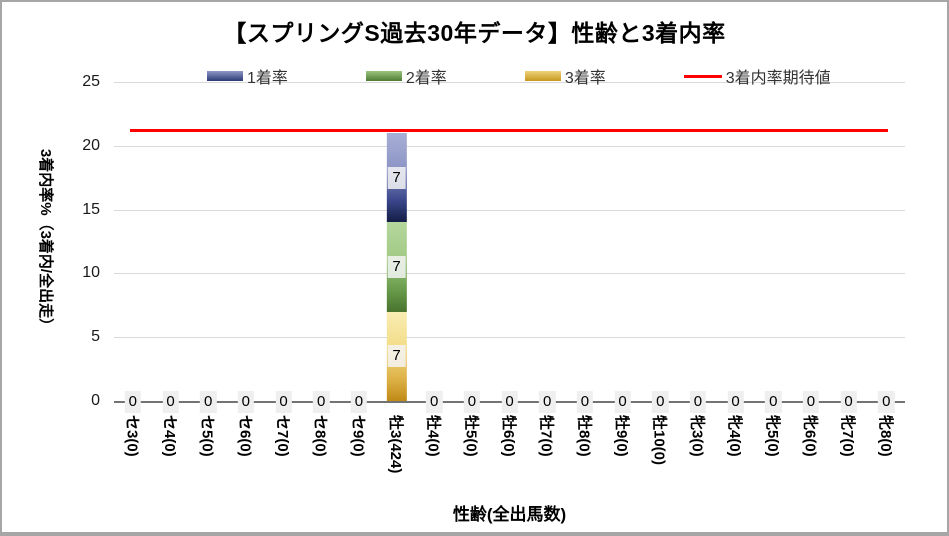  What do you see at coordinates (697, 436) in the screenshot?
I see `x-category-label: 牝3(0)` at bounding box center [697, 436].